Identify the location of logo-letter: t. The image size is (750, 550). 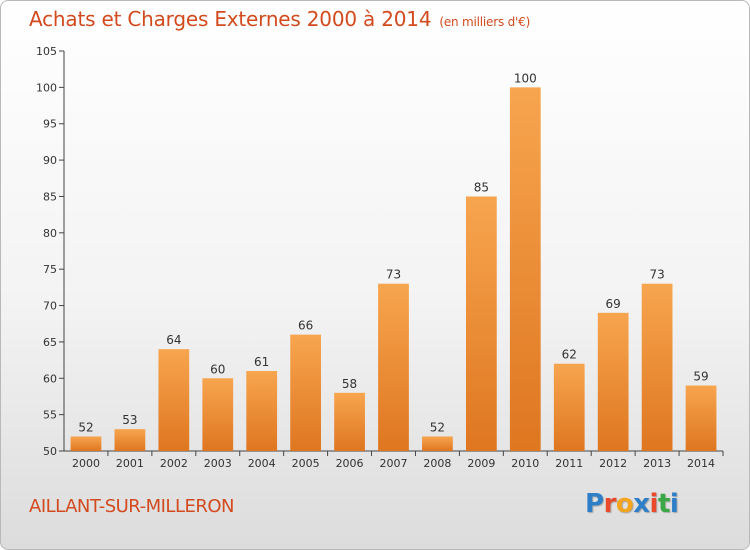
(663, 504).